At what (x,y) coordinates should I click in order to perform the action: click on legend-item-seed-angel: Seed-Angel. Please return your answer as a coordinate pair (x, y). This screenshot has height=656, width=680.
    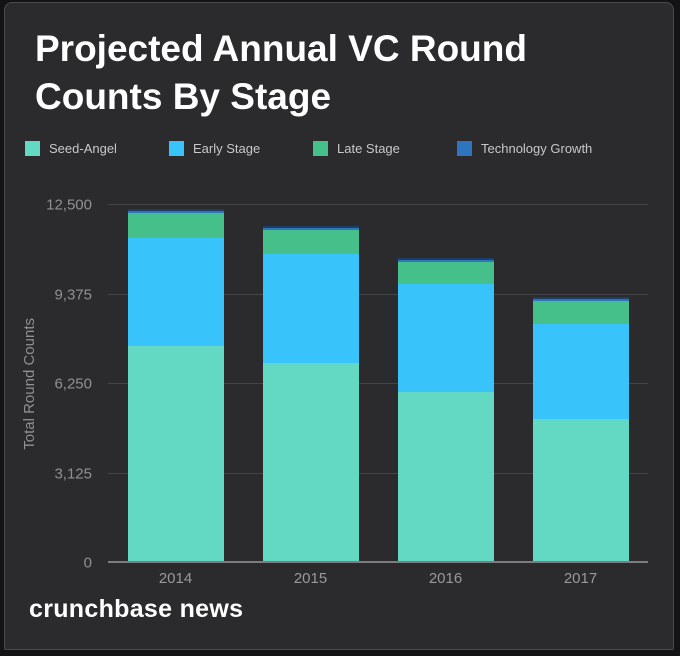
    Looking at the image, I should click on (97, 148).